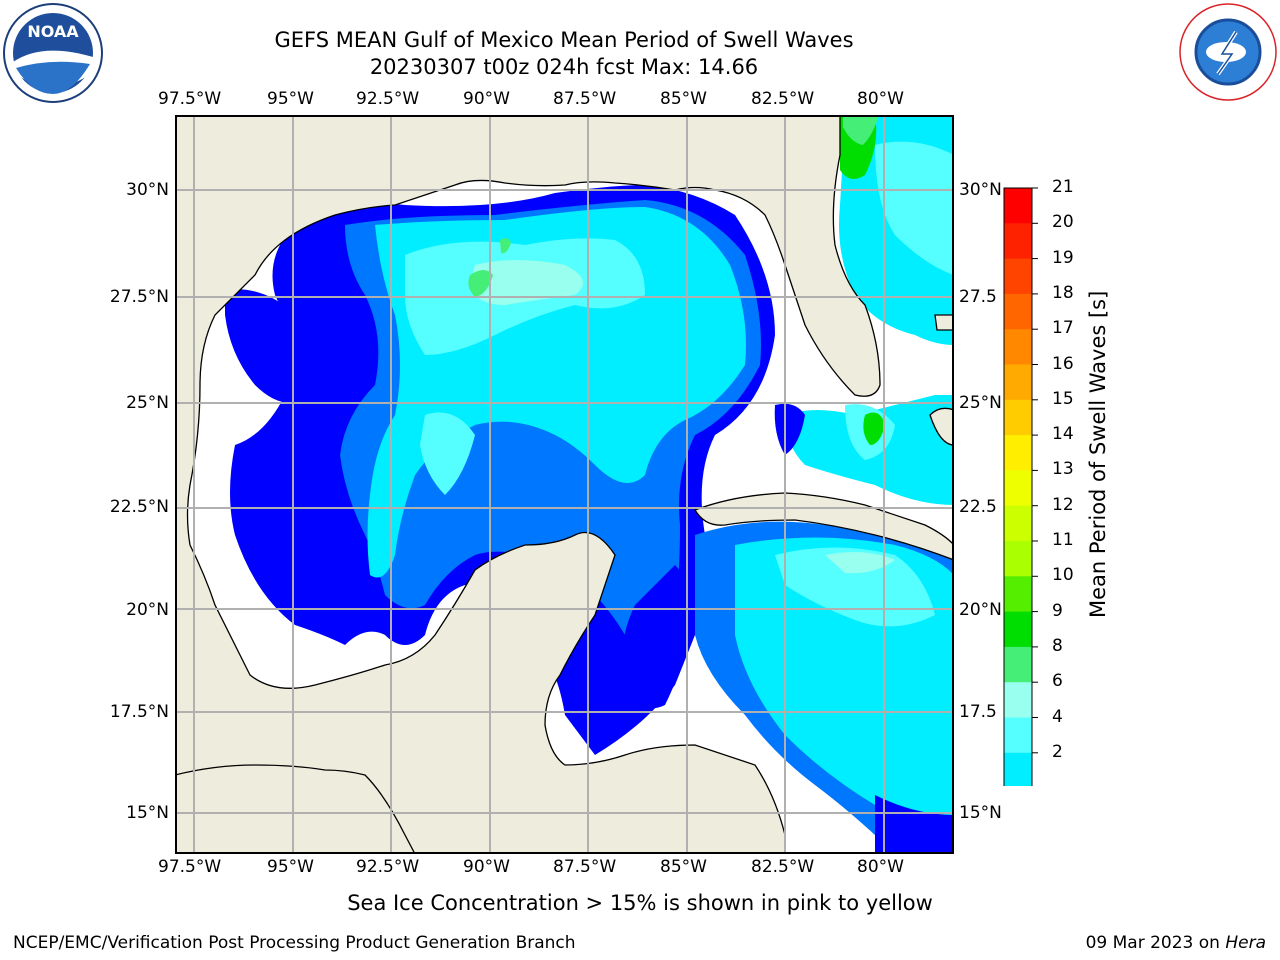 The image size is (1280, 960). Describe the element at coordinates (978, 297) in the screenshot. I see `lat-label: 27.5` at that location.